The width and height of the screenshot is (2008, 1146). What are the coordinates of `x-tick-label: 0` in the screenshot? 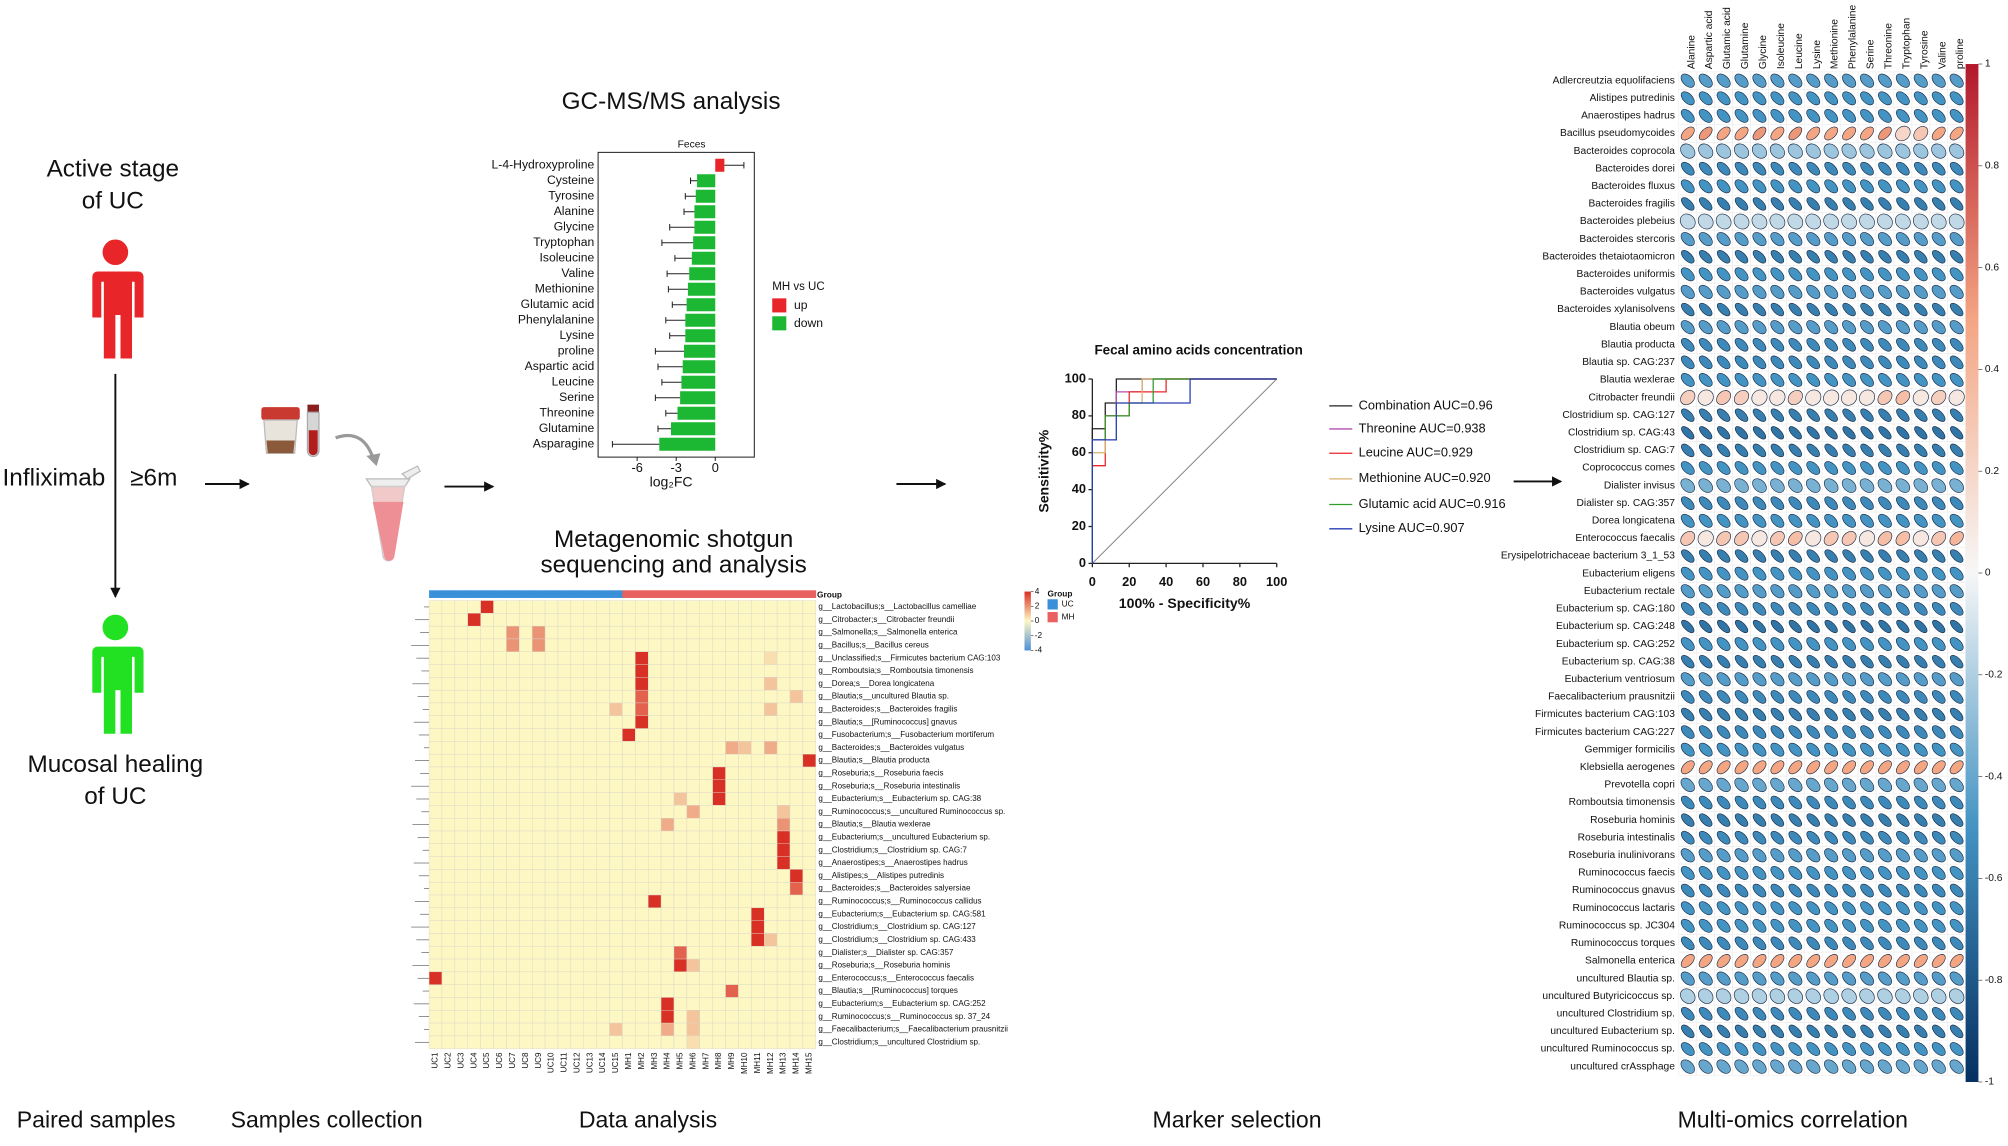 It's located at (1092, 581).